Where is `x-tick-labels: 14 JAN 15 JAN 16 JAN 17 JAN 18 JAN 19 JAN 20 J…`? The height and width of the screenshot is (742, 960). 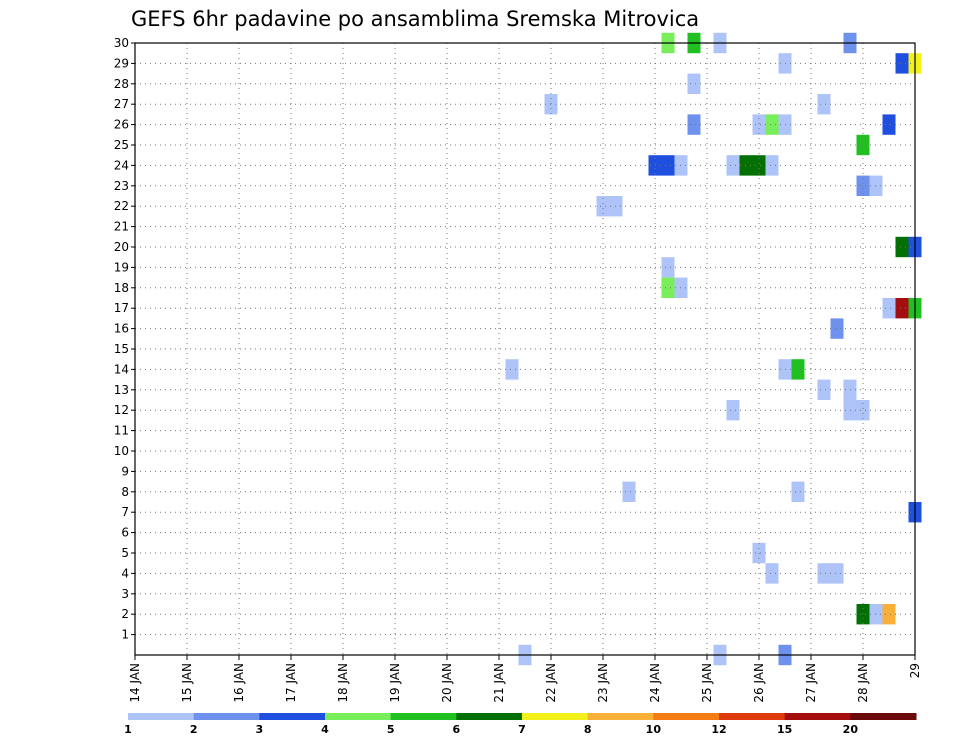
x-tick-labels: 14 JAN 15 JAN 16 JAN 17 JAN 18 JAN 19 JAN 20 J… is located at coordinates (525, 683).